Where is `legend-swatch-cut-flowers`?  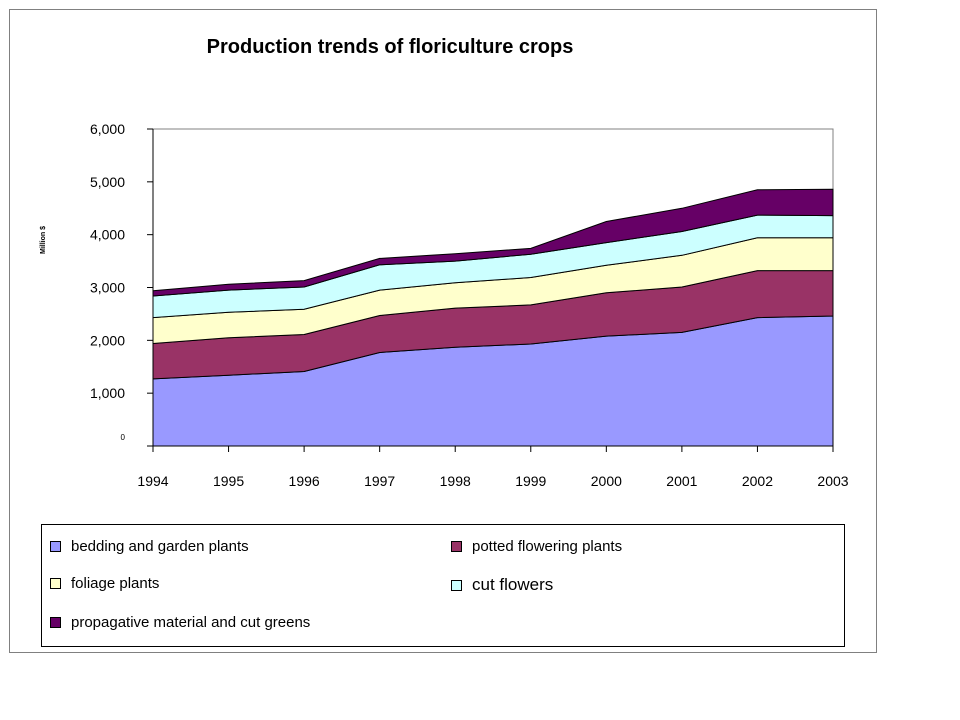
legend-swatch-cut-flowers is located at coordinates (456, 585).